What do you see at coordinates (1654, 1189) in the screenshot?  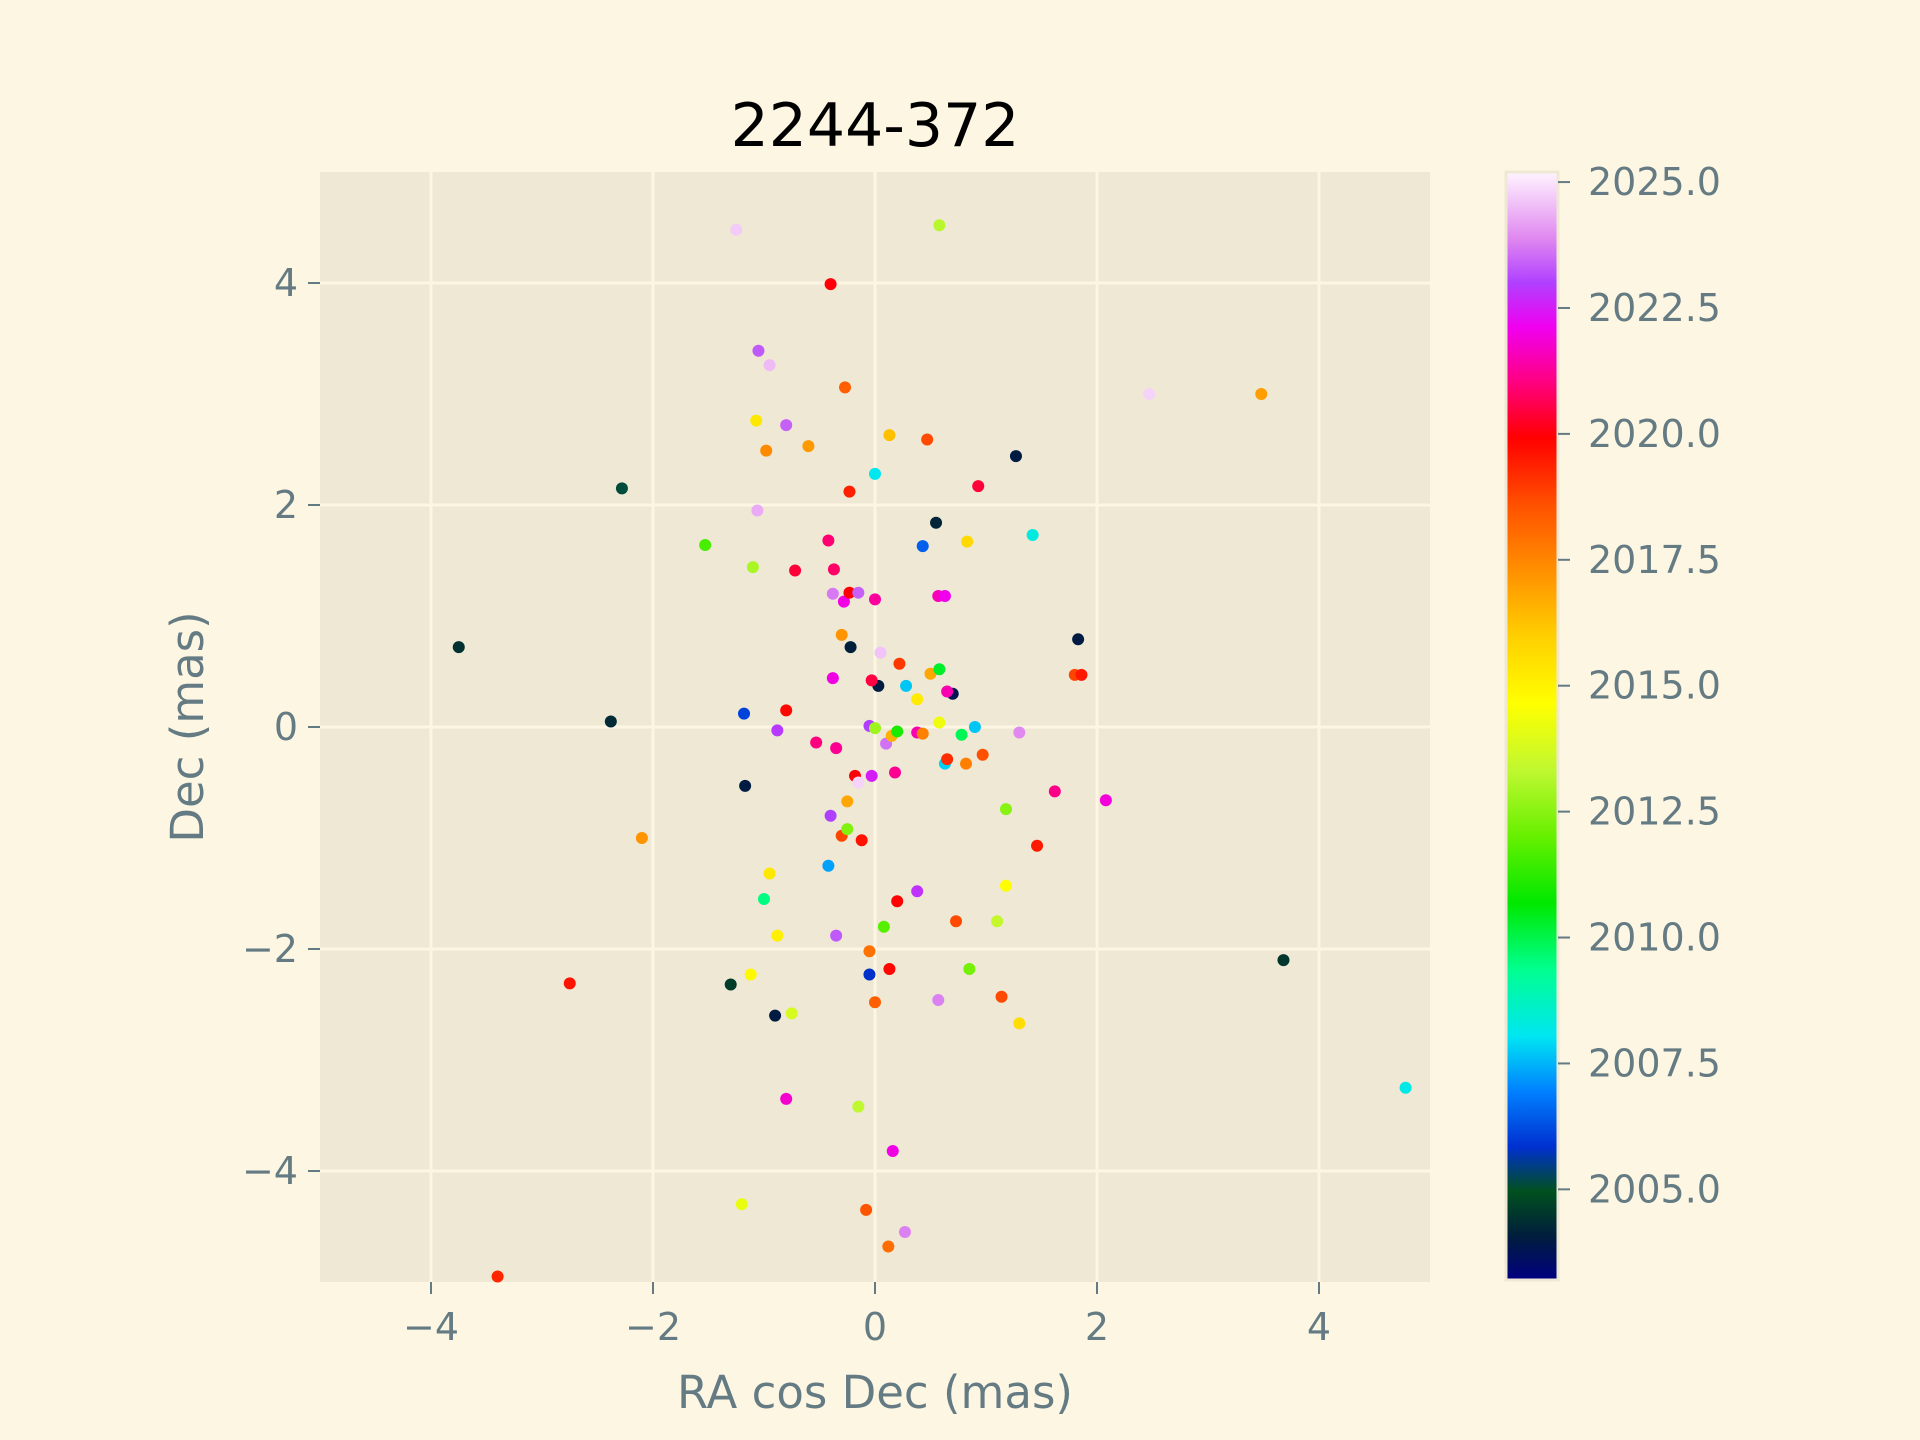 I see `colorbar-tick-label: 2005.0` at bounding box center [1654, 1189].